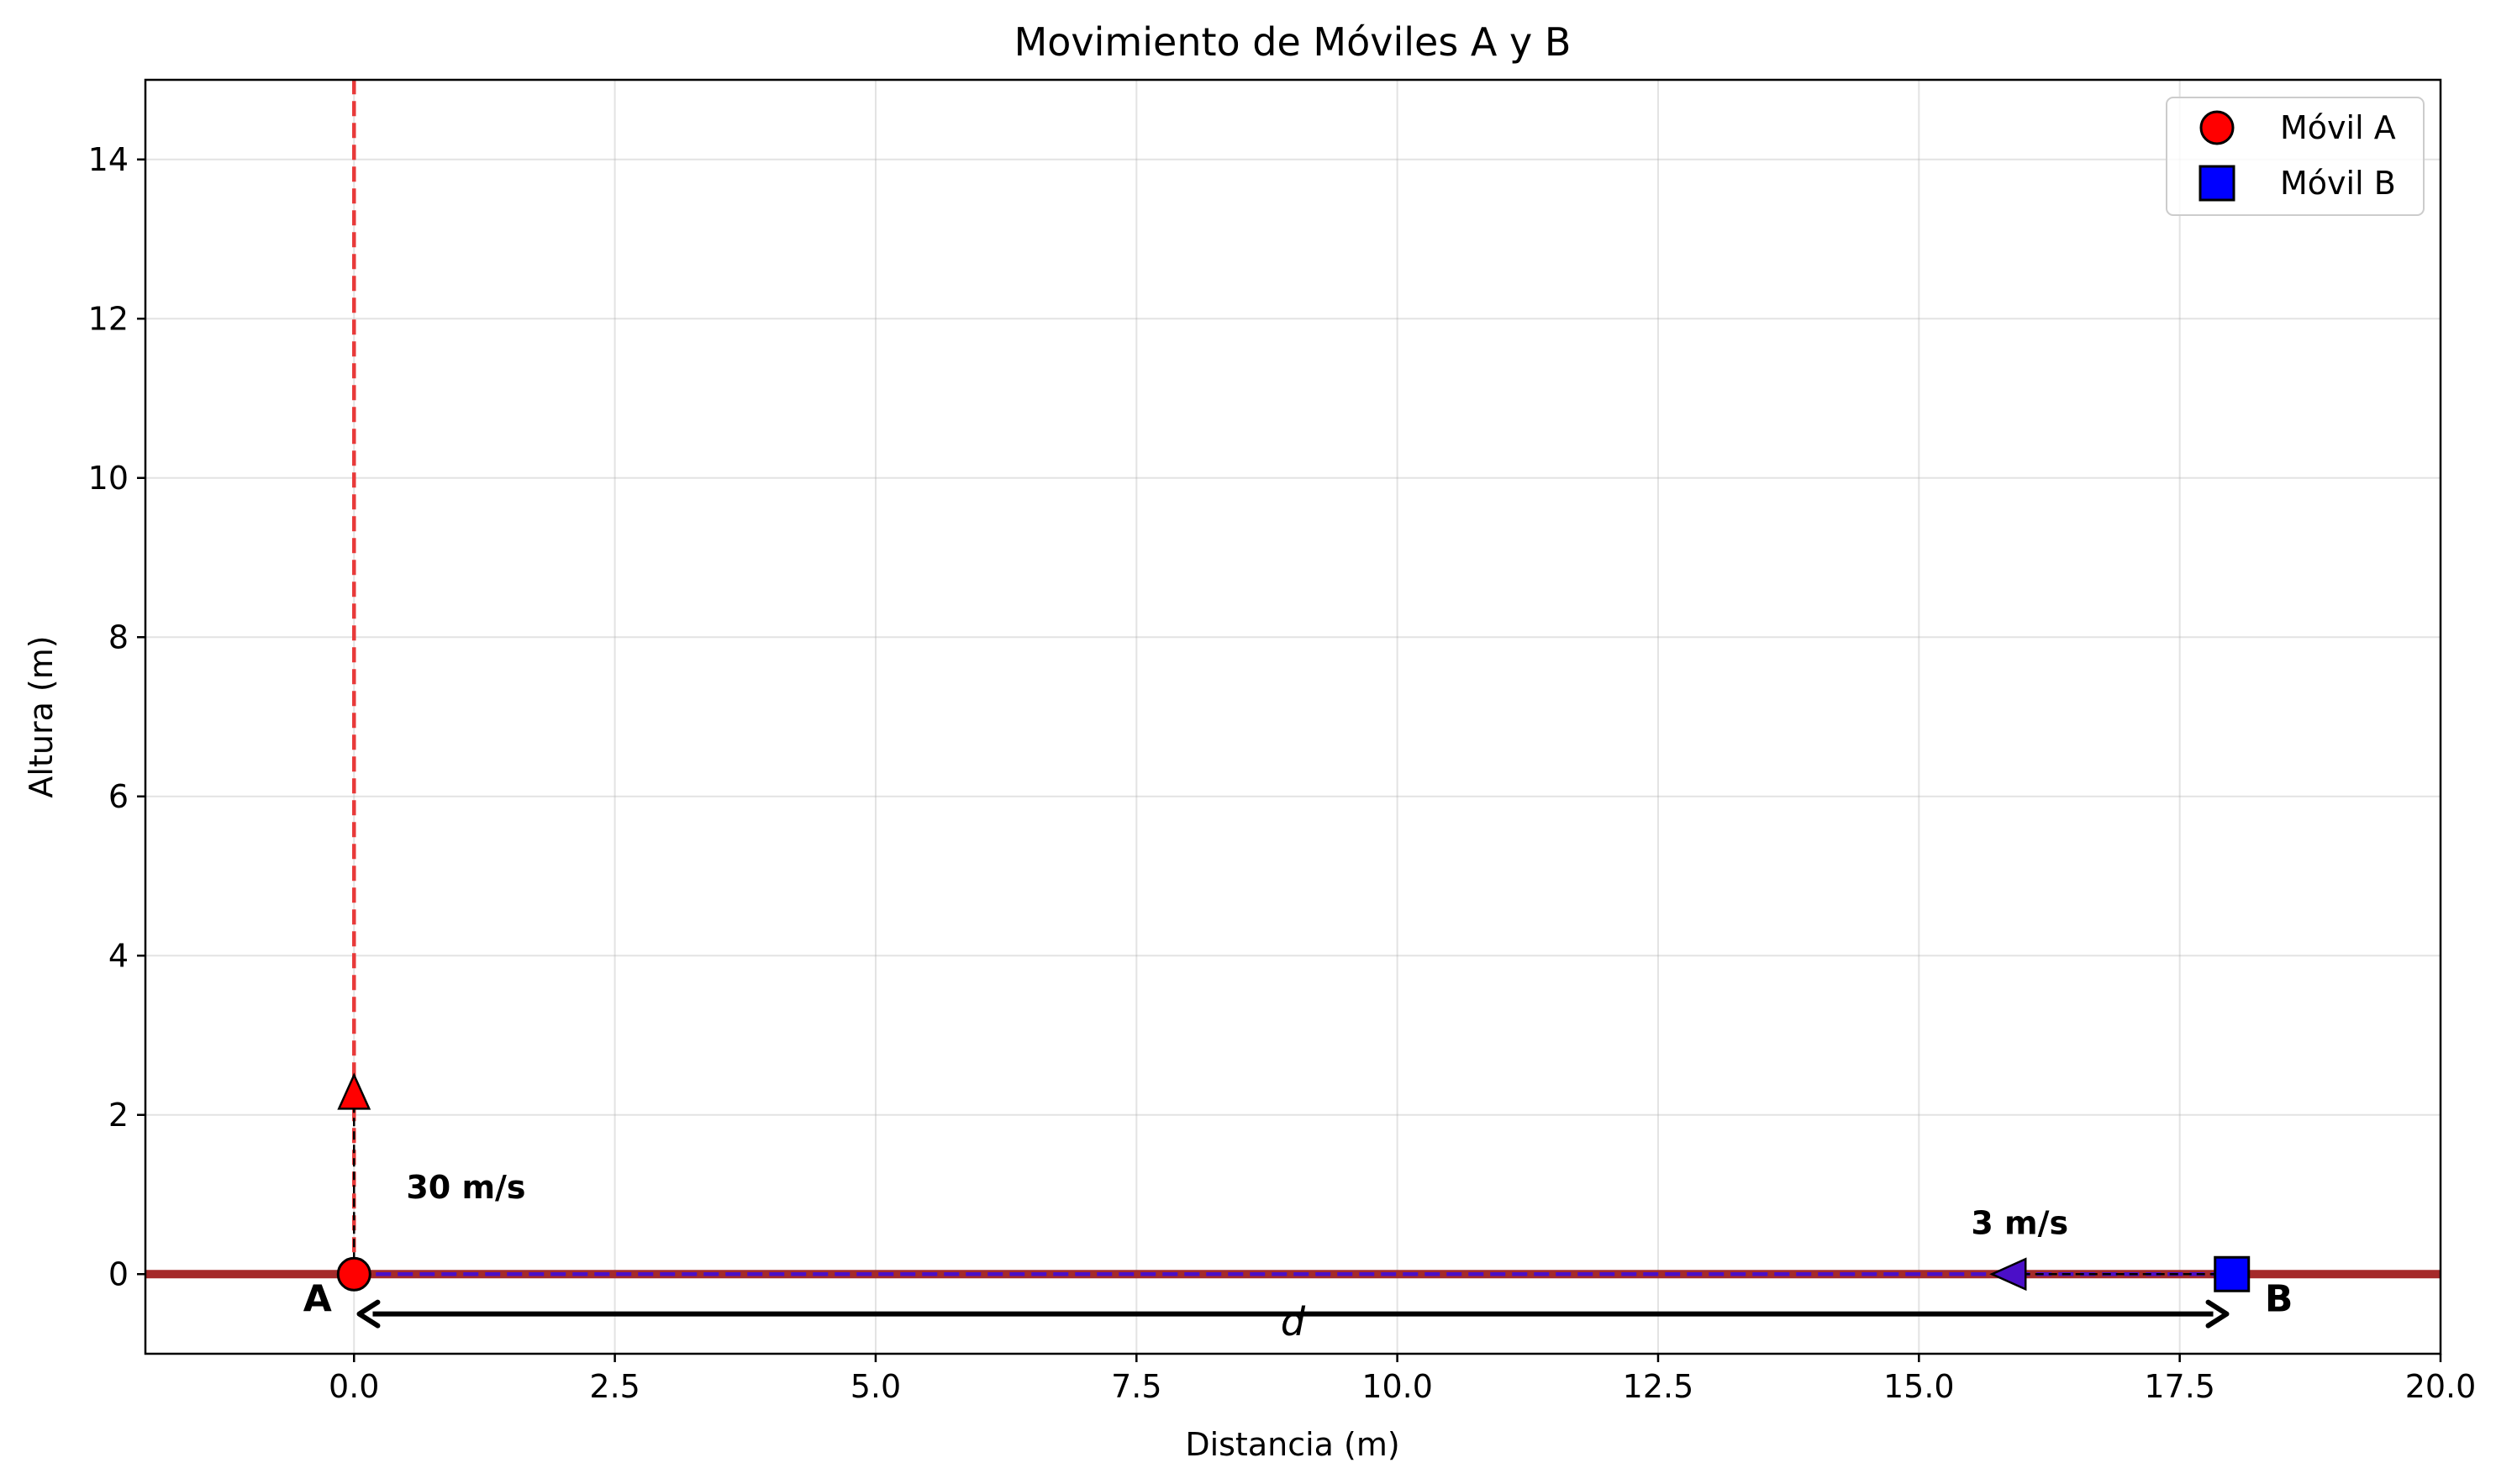 The height and width of the screenshot is (1484, 2496). Describe the element at coordinates (354, 1387) in the screenshot. I see `x-tick-label: 0.0` at that location.